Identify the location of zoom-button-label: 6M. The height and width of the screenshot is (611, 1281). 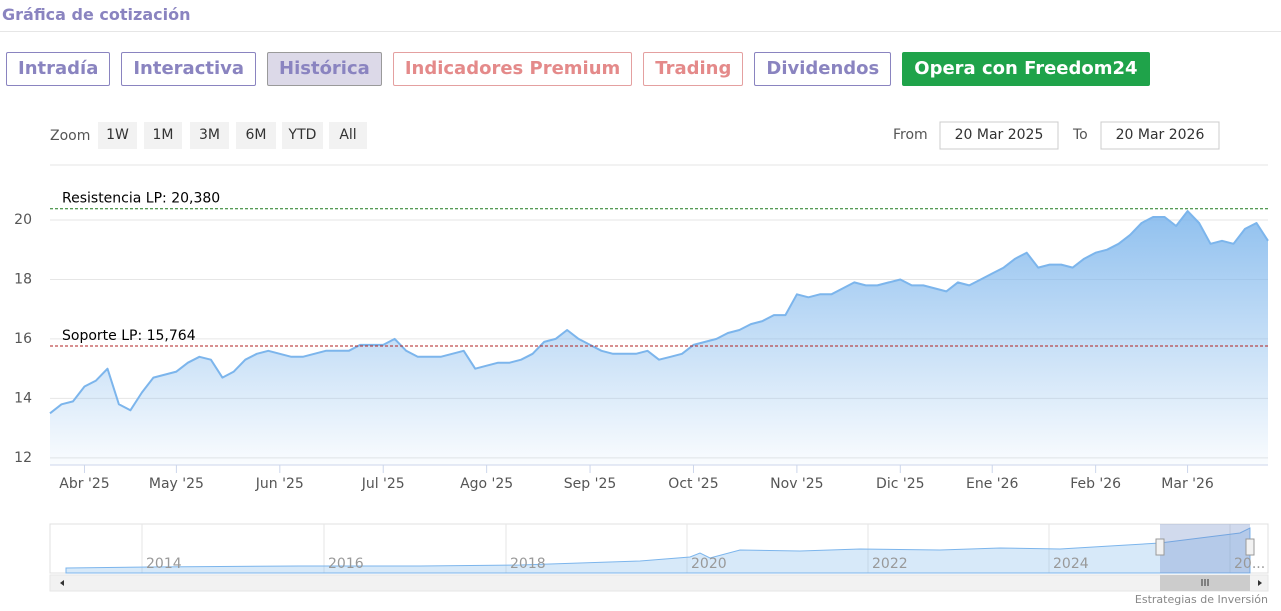
(256, 135).